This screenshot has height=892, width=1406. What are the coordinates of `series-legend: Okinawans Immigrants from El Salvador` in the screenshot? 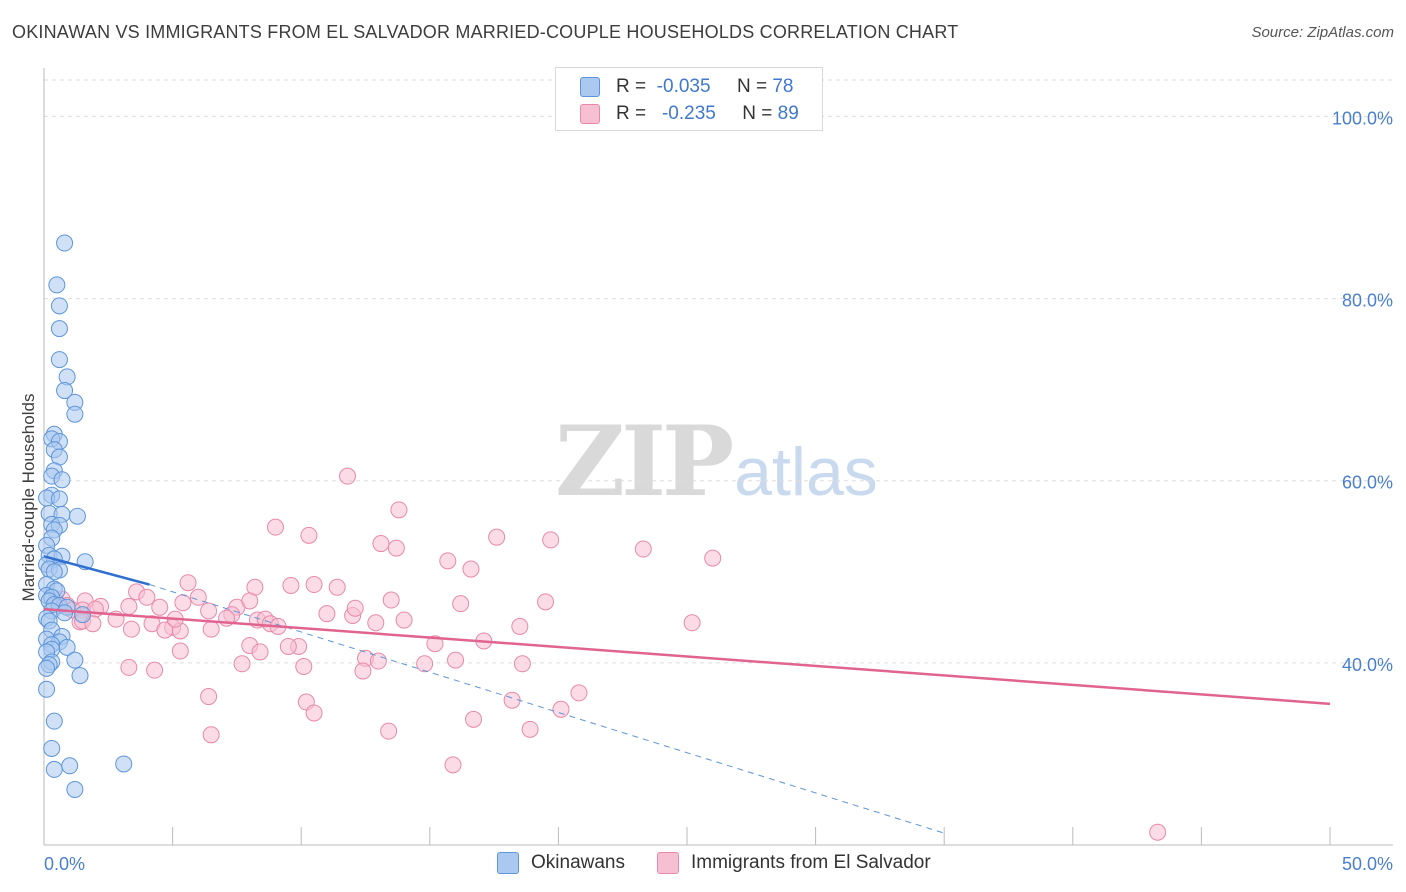 It's located at (703, 865).